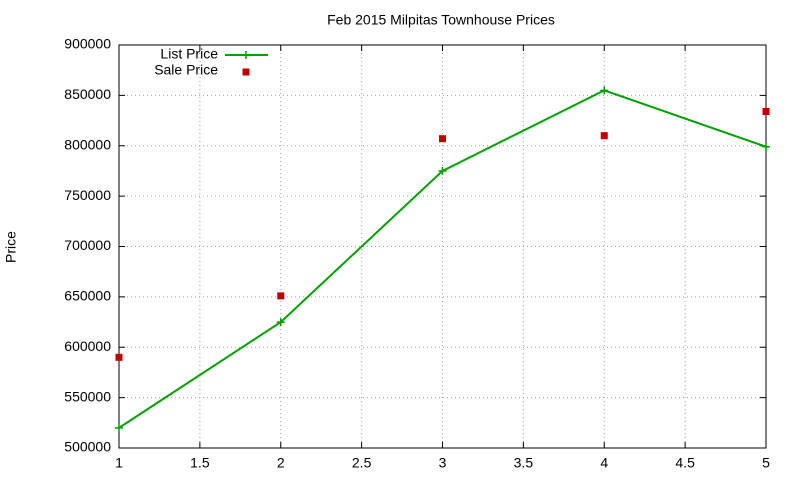 This screenshot has height=485, width=800. What do you see at coordinates (11, 247) in the screenshot?
I see `y-axis-label: Price` at bounding box center [11, 247].